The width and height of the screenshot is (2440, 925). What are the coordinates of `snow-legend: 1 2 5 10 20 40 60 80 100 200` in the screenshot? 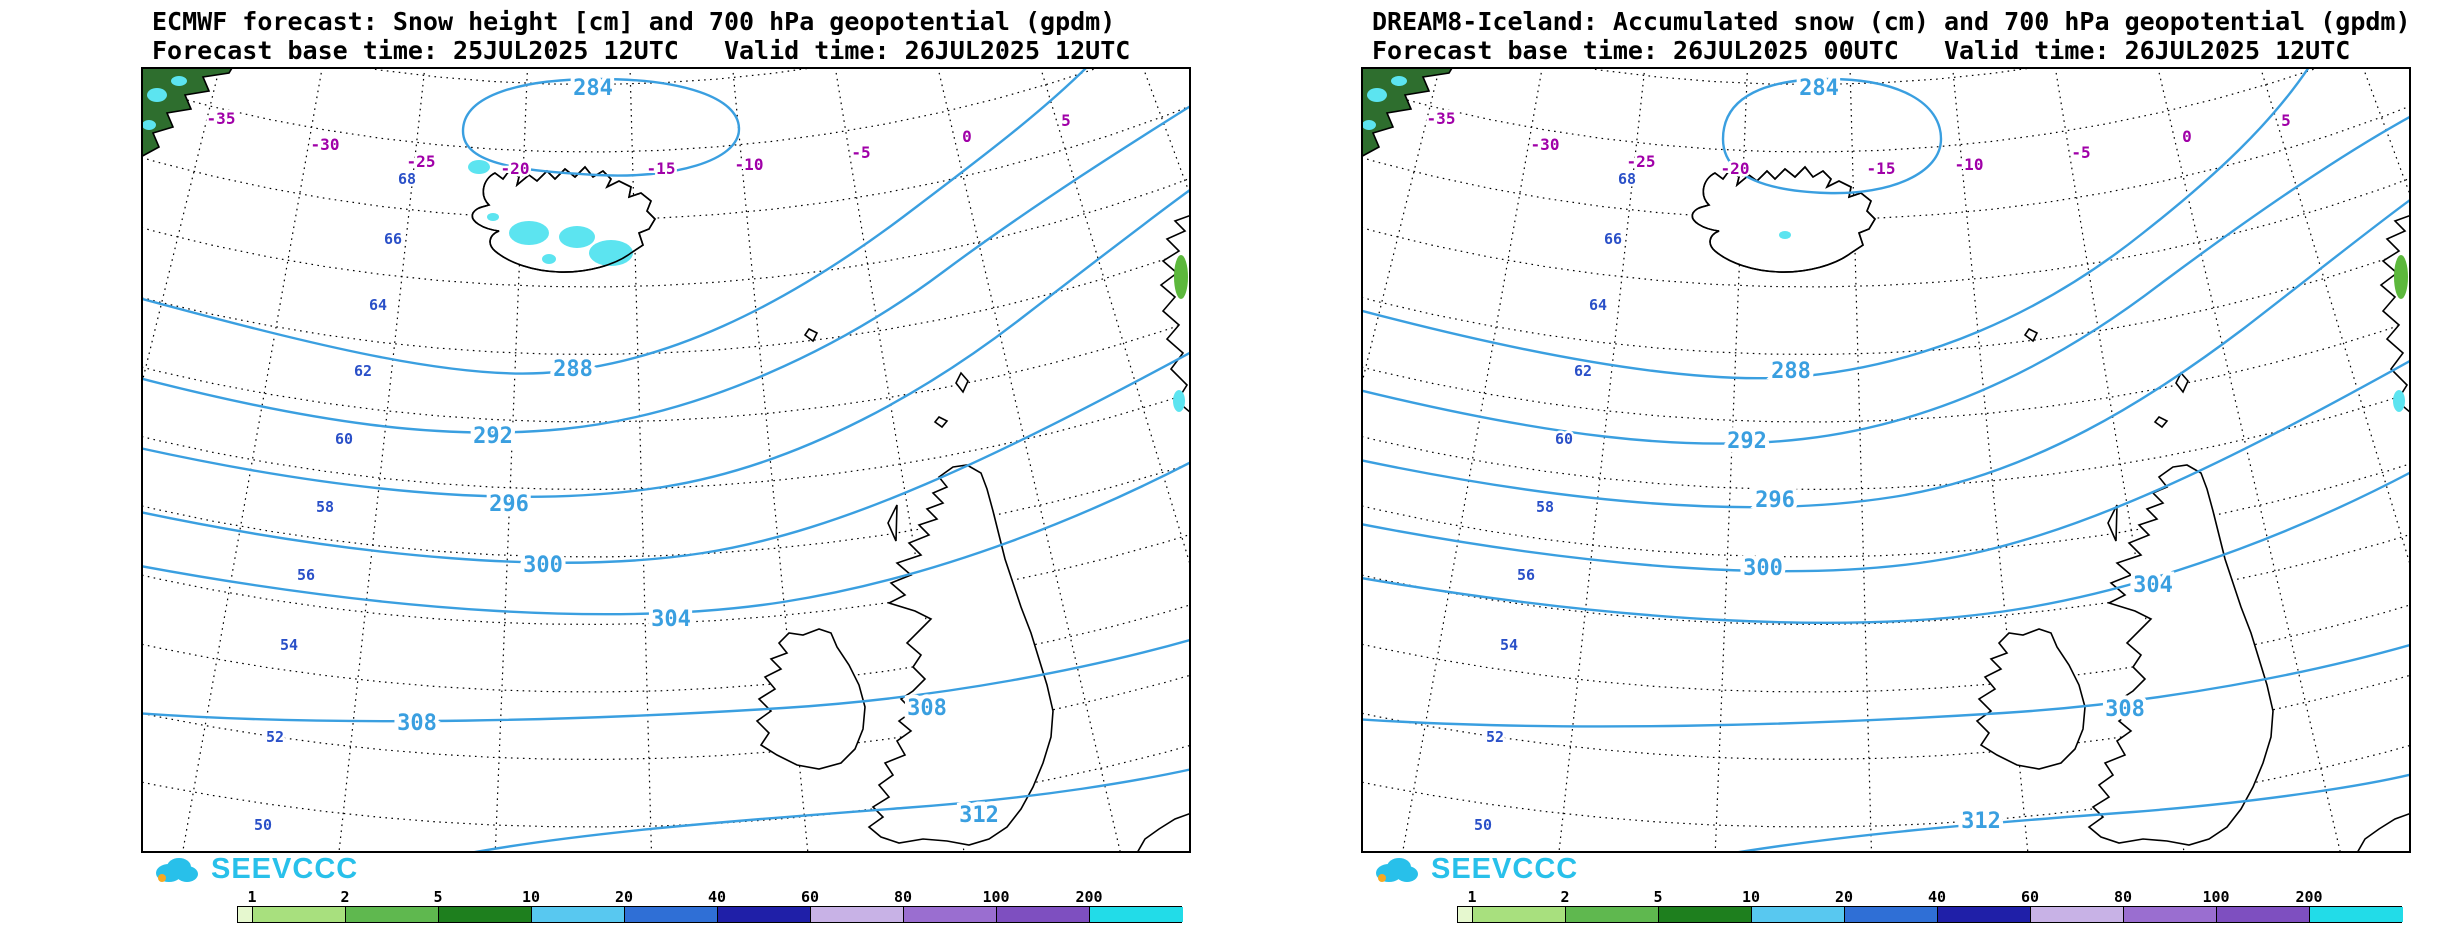 It's located at (1930, 906).